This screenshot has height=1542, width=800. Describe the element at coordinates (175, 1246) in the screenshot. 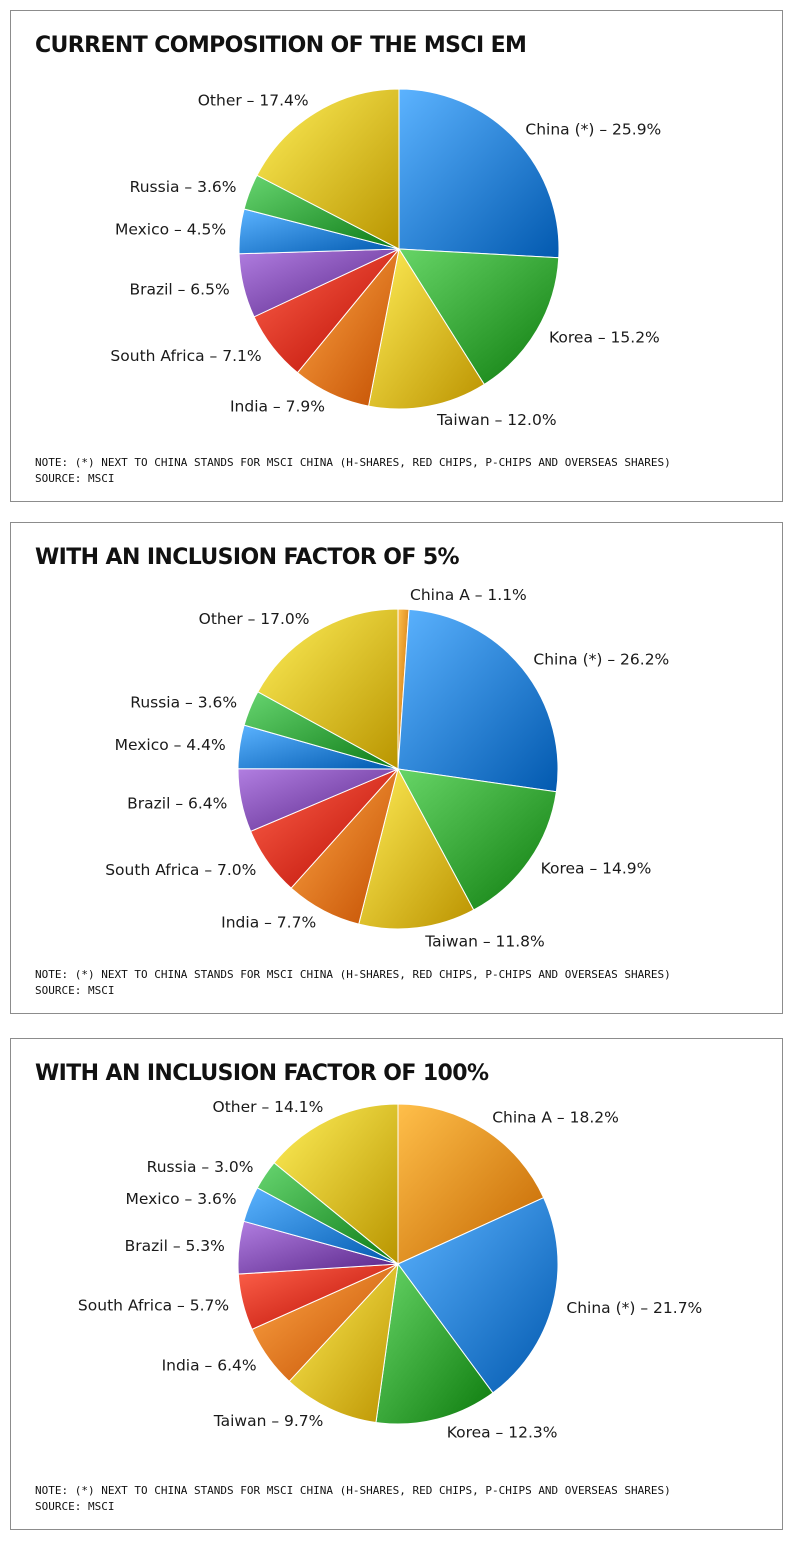

I see `slice-label-brazil: Brazil – 5.3%` at that location.